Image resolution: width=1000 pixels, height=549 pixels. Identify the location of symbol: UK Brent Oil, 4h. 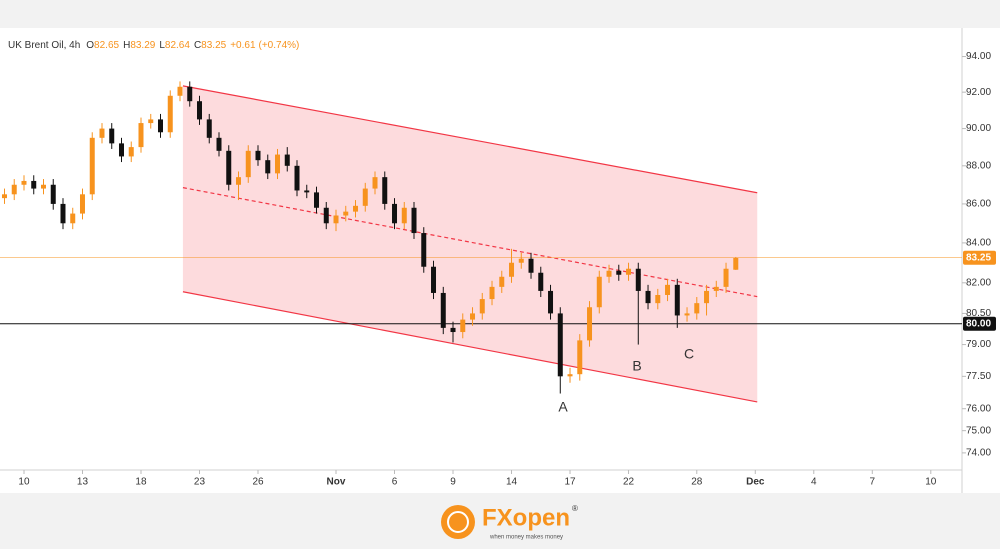
(44, 45).